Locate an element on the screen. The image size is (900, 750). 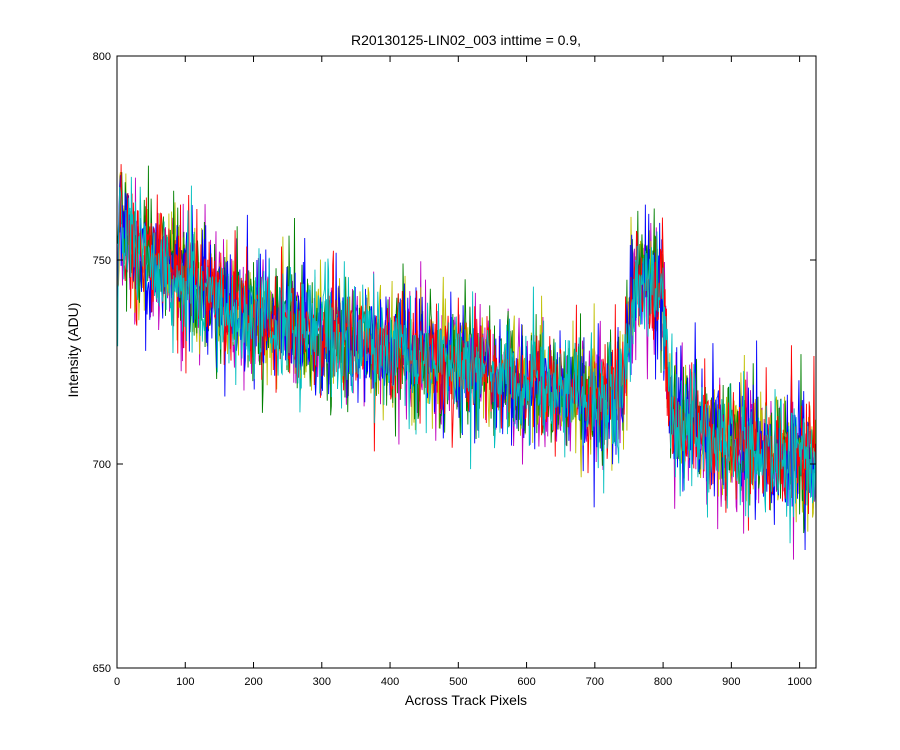
x-tick-label: 800 is located at coordinates (663, 682).